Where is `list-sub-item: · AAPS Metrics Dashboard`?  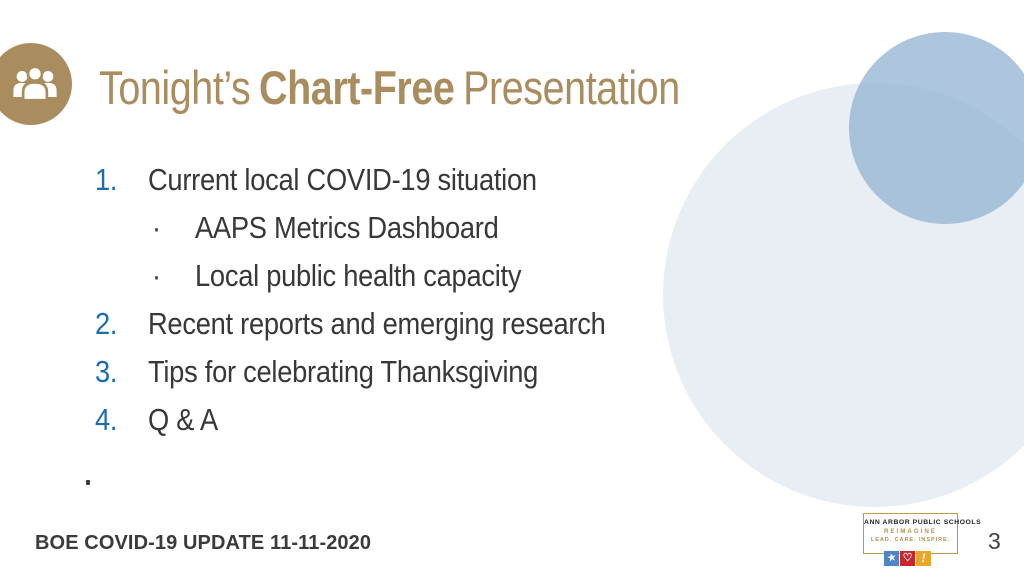
list-sub-item: · AAPS Metrics Dashboard is located at coordinates (405, 228).